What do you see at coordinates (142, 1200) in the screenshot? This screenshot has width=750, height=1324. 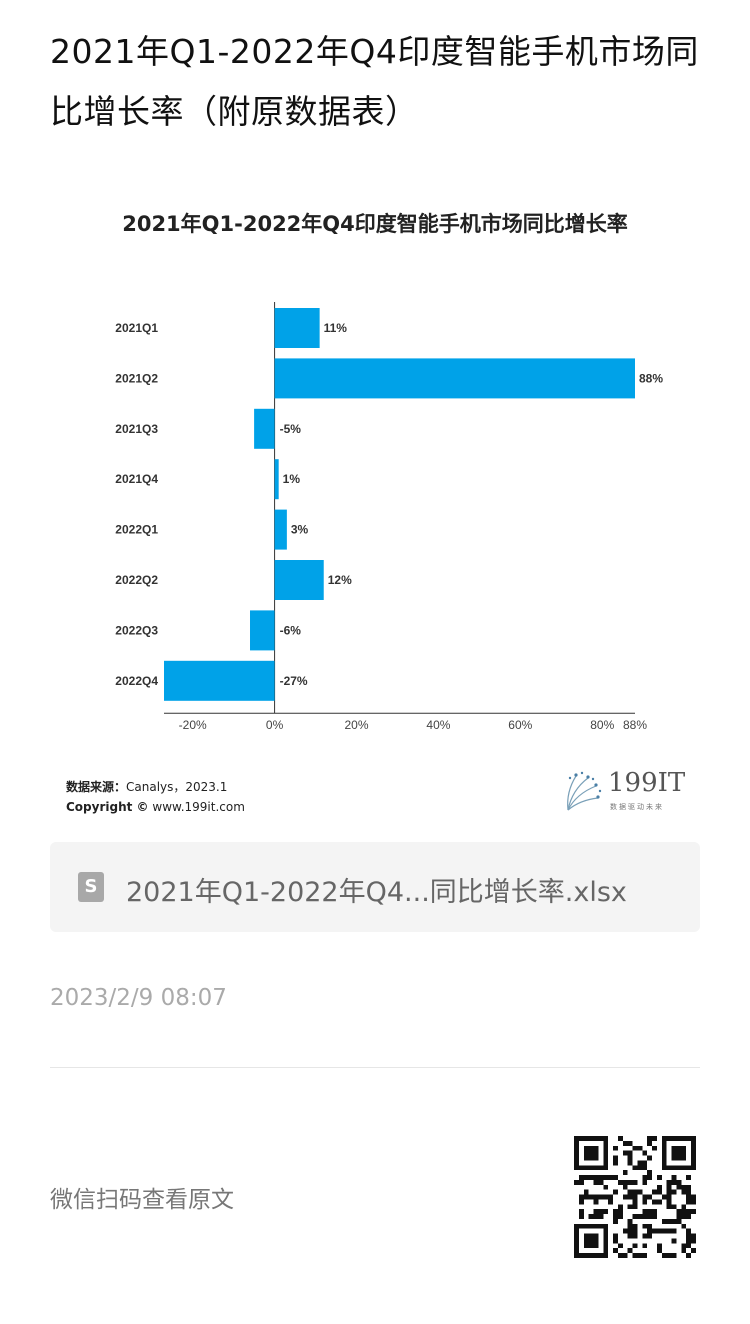 I see `wechat-scan-label: 微信扫码查看原文` at bounding box center [142, 1200].